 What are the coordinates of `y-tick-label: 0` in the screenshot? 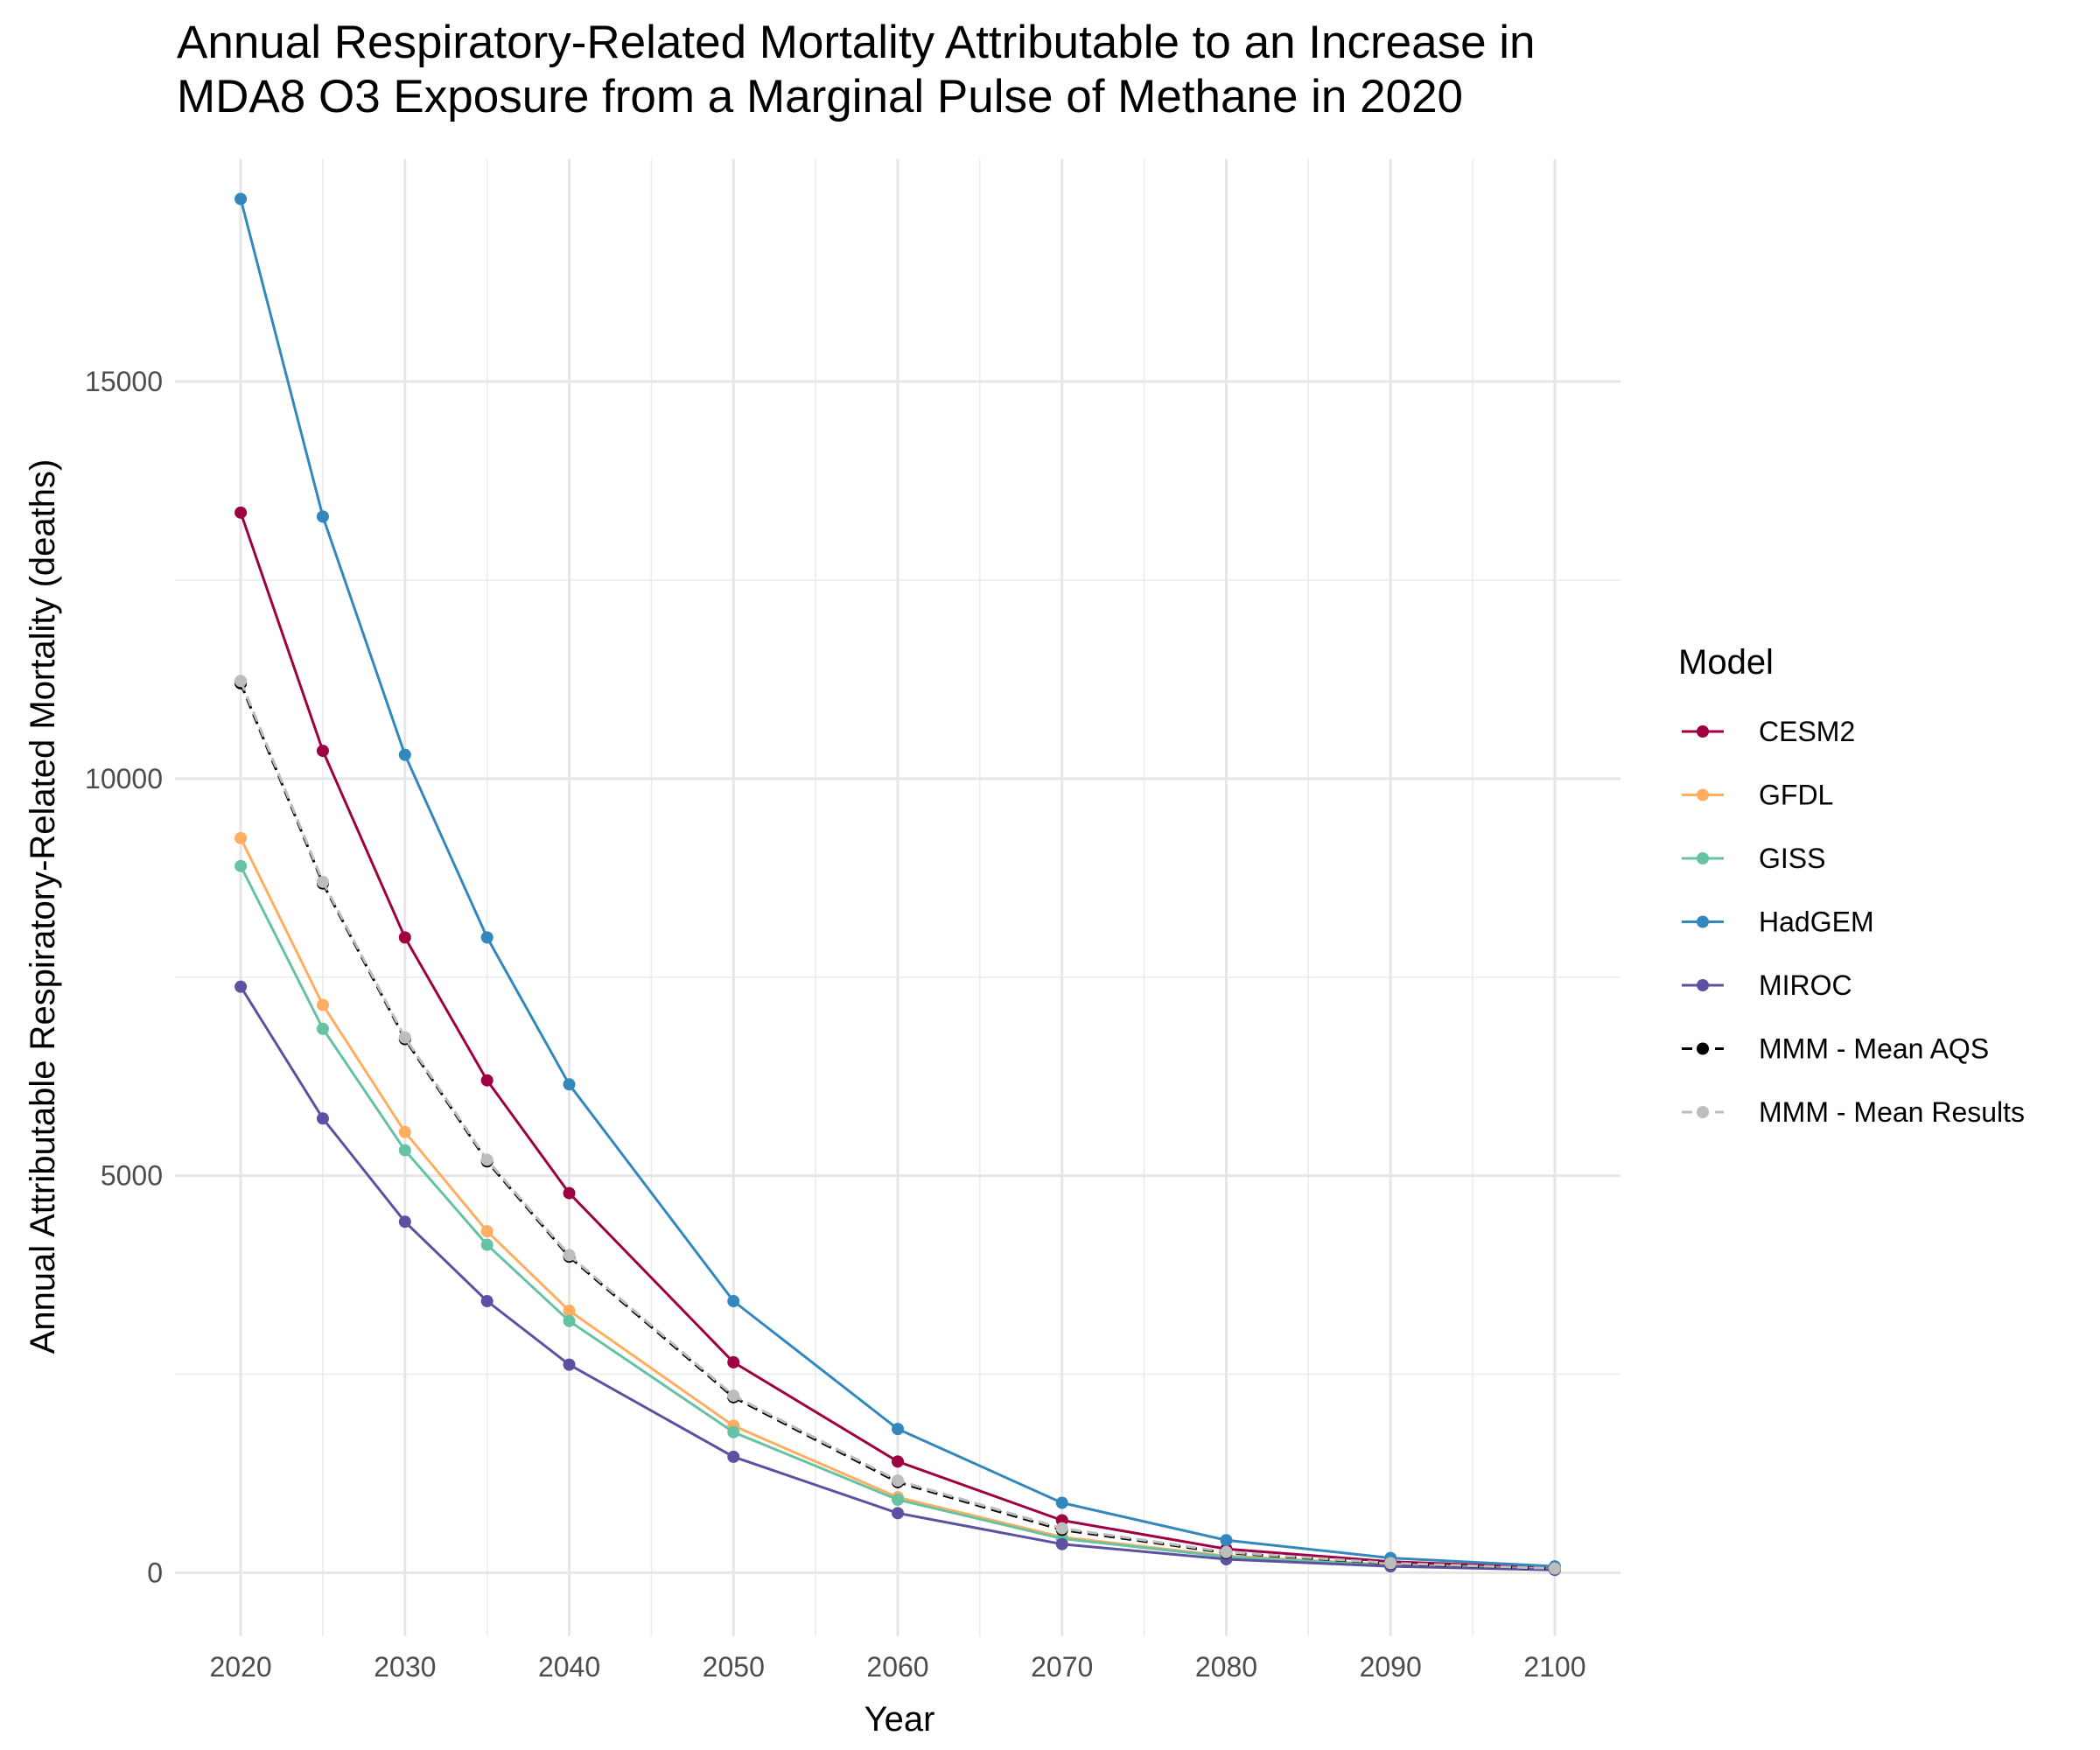 It's located at (155, 1572).